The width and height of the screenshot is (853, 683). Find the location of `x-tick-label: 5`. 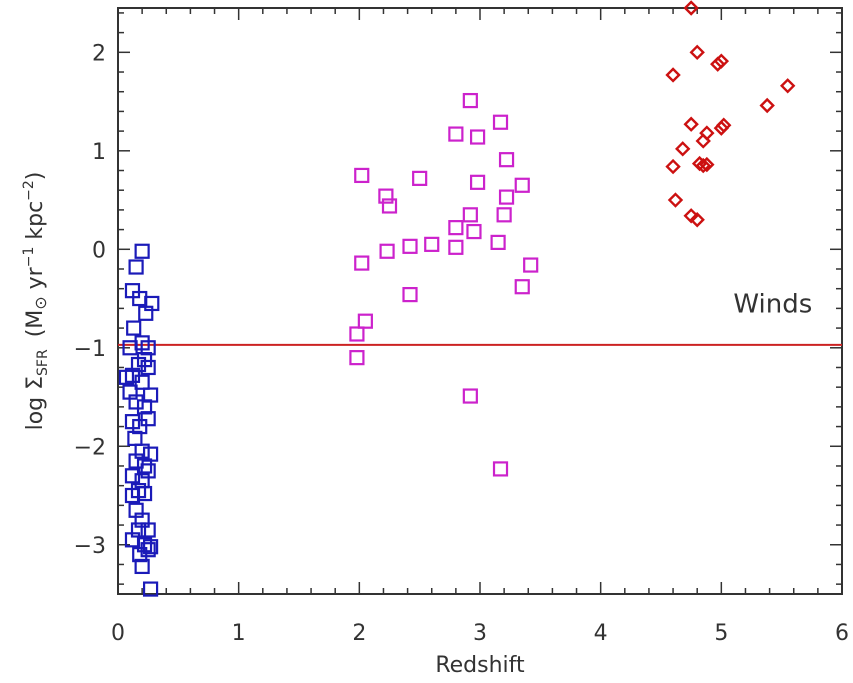

x-tick-label: 5 is located at coordinates (721, 633).